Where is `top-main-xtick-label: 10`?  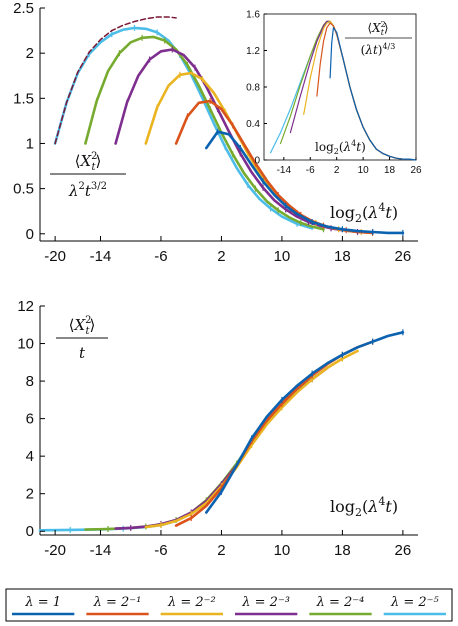 top-main-xtick-label: 10 is located at coordinates (282, 256).